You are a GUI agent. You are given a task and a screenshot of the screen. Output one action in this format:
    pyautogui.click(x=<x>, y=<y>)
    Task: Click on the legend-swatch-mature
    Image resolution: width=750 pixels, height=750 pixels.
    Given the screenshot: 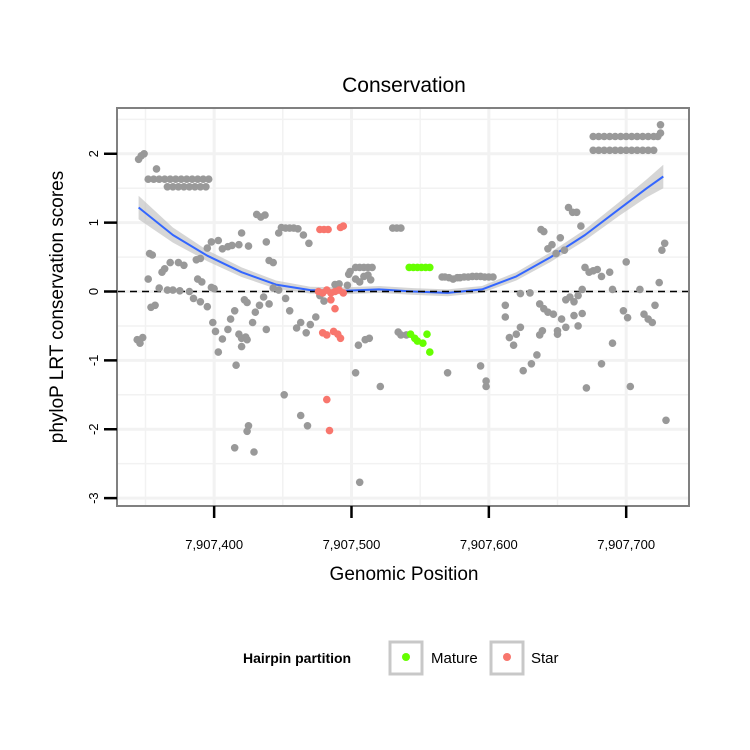 What is the action you would take?
    pyautogui.click(x=406, y=657)
    